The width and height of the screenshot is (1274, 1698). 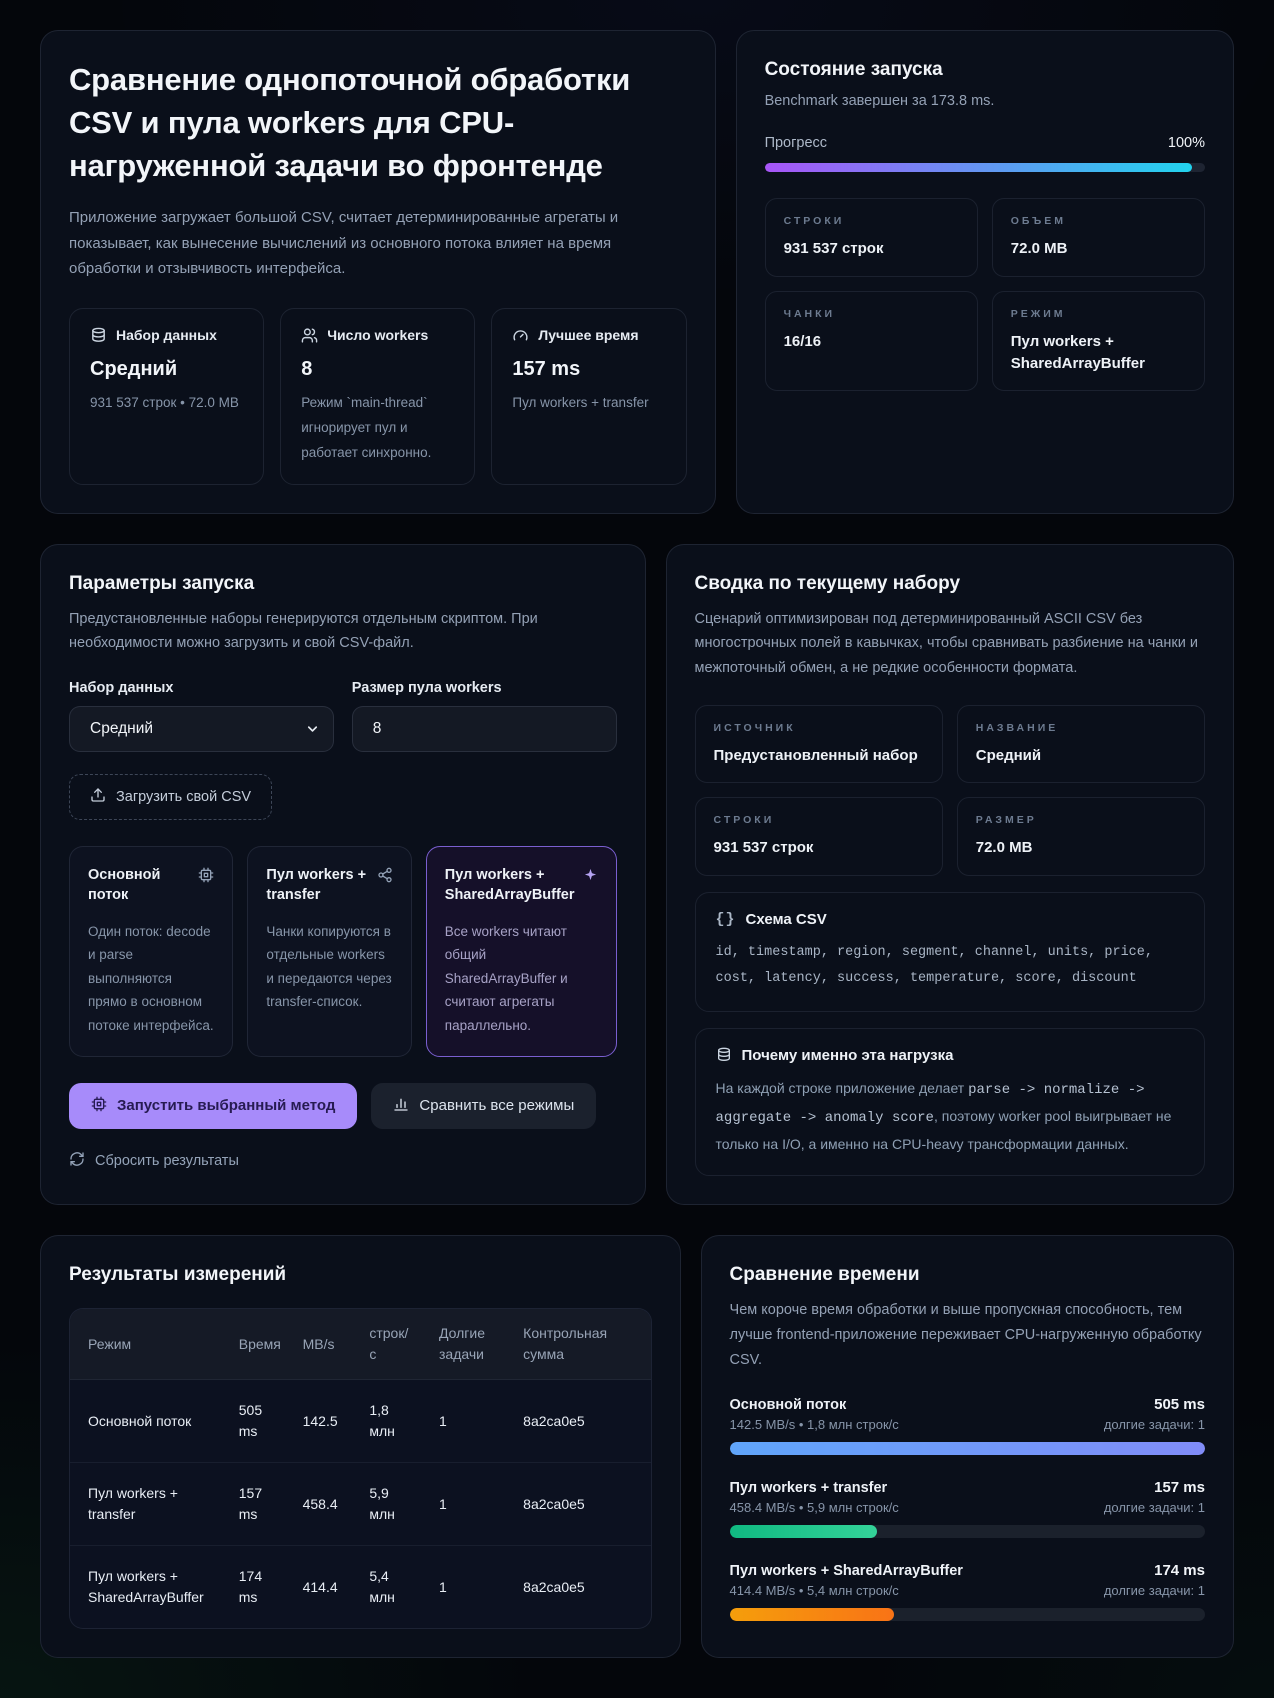 What do you see at coordinates (213, 1105) in the screenshot?
I see `run-method-button: Запустить выбранный метод` at bounding box center [213, 1105].